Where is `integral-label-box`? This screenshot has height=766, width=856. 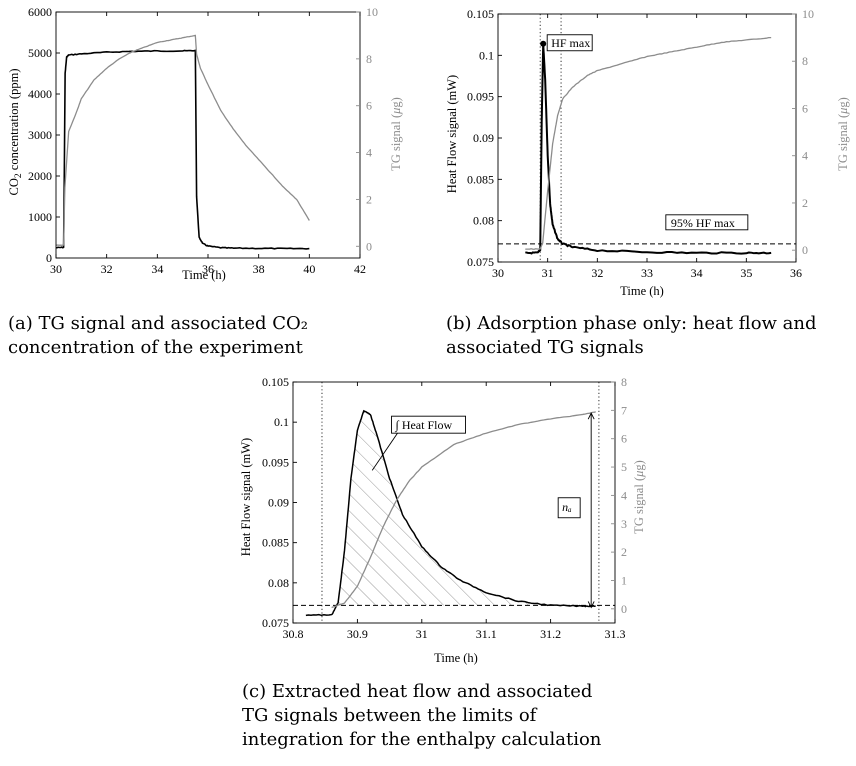 integral-label-box is located at coordinates (428, 424).